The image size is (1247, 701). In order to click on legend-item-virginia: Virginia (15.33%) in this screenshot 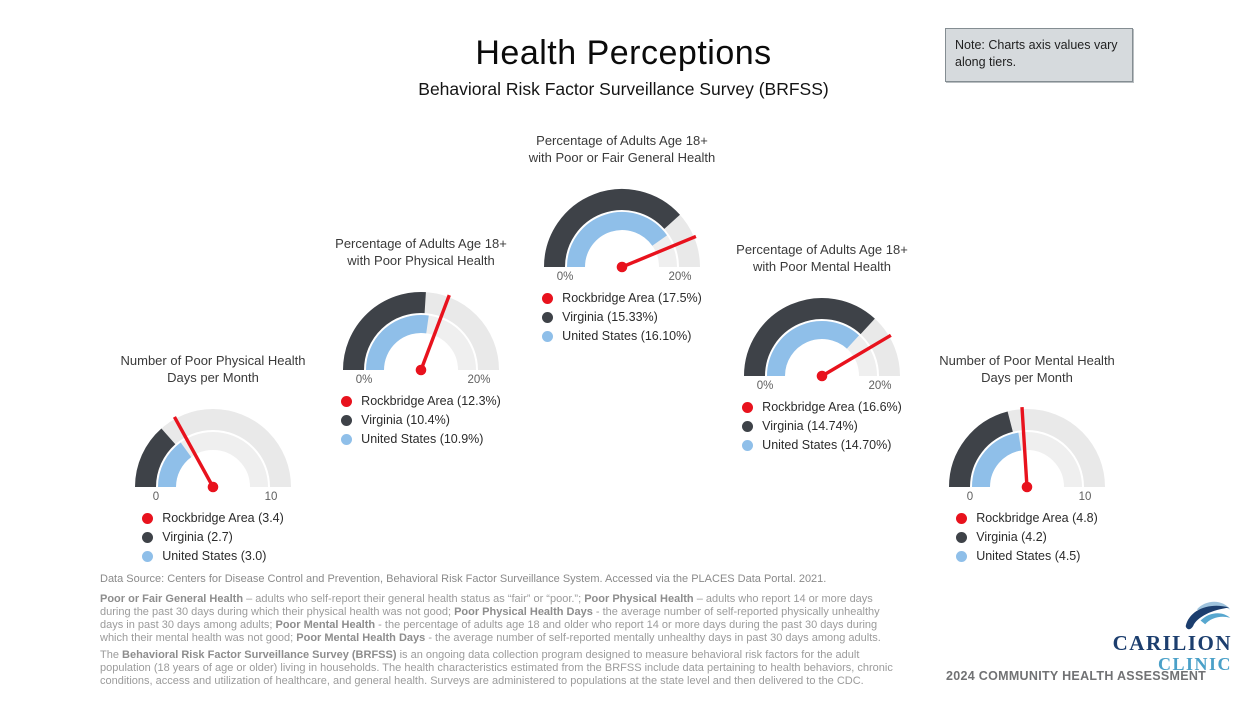, I will do `click(622, 317)`.